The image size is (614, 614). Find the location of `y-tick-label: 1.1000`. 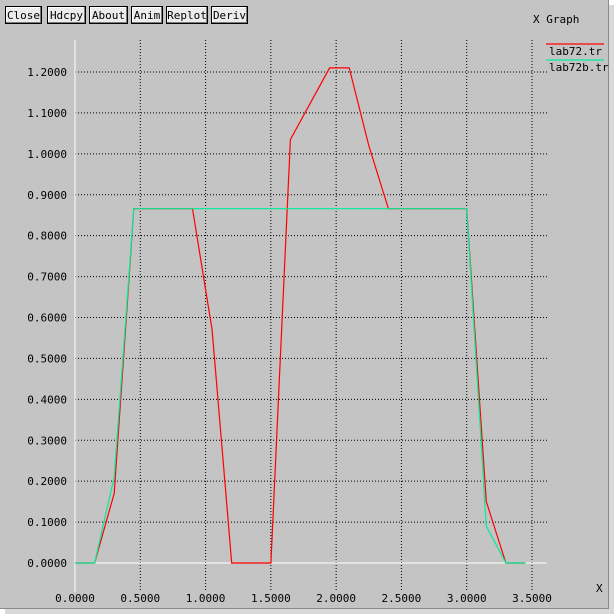

y-tick-label: 1.1000 is located at coordinates (47, 113).